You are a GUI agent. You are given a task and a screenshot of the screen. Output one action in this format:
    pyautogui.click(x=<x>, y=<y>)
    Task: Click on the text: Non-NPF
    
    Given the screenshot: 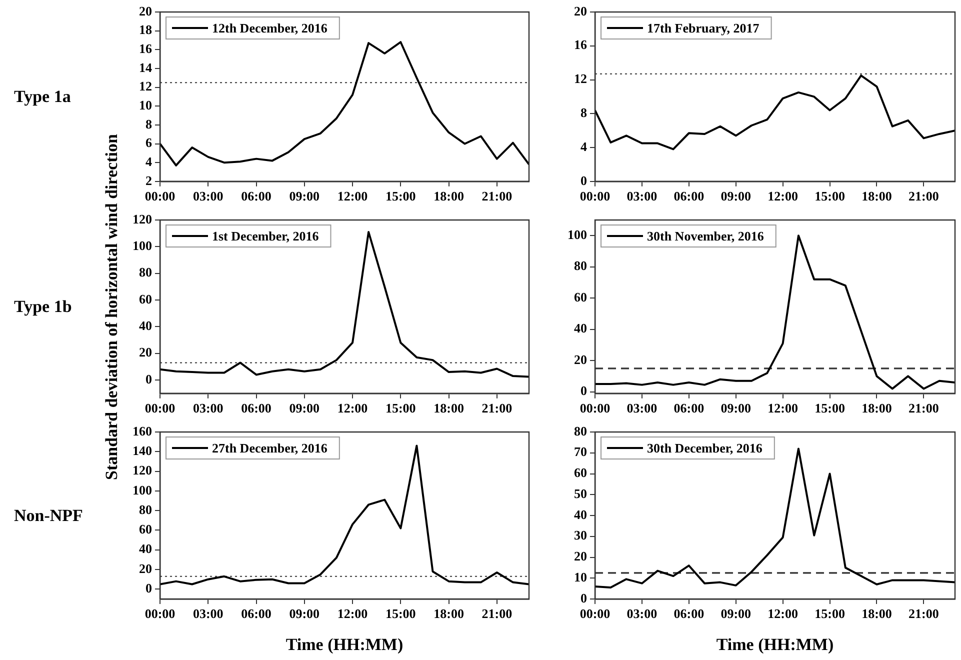 What is the action you would take?
    pyautogui.click(x=48, y=516)
    